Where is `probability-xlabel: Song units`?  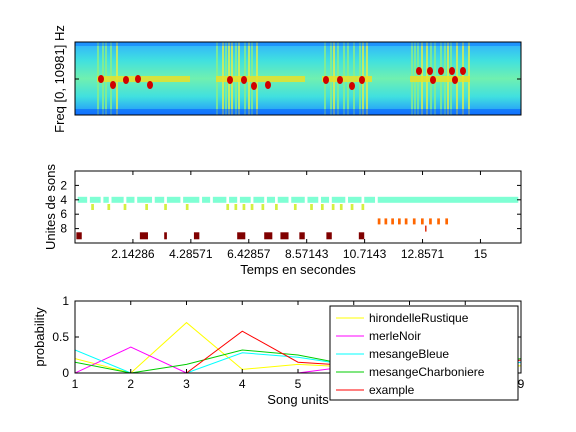 probability-xlabel: Song units is located at coordinates (298, 399).